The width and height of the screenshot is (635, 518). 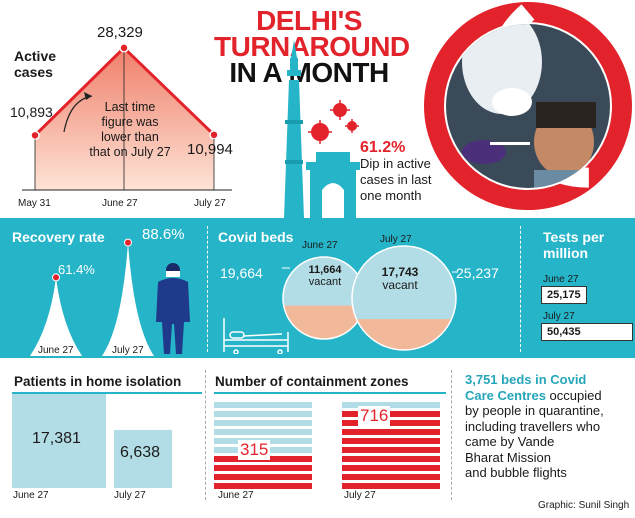 I want to click on home-isolation-date-1: June 27, so click(x=31, y=495).